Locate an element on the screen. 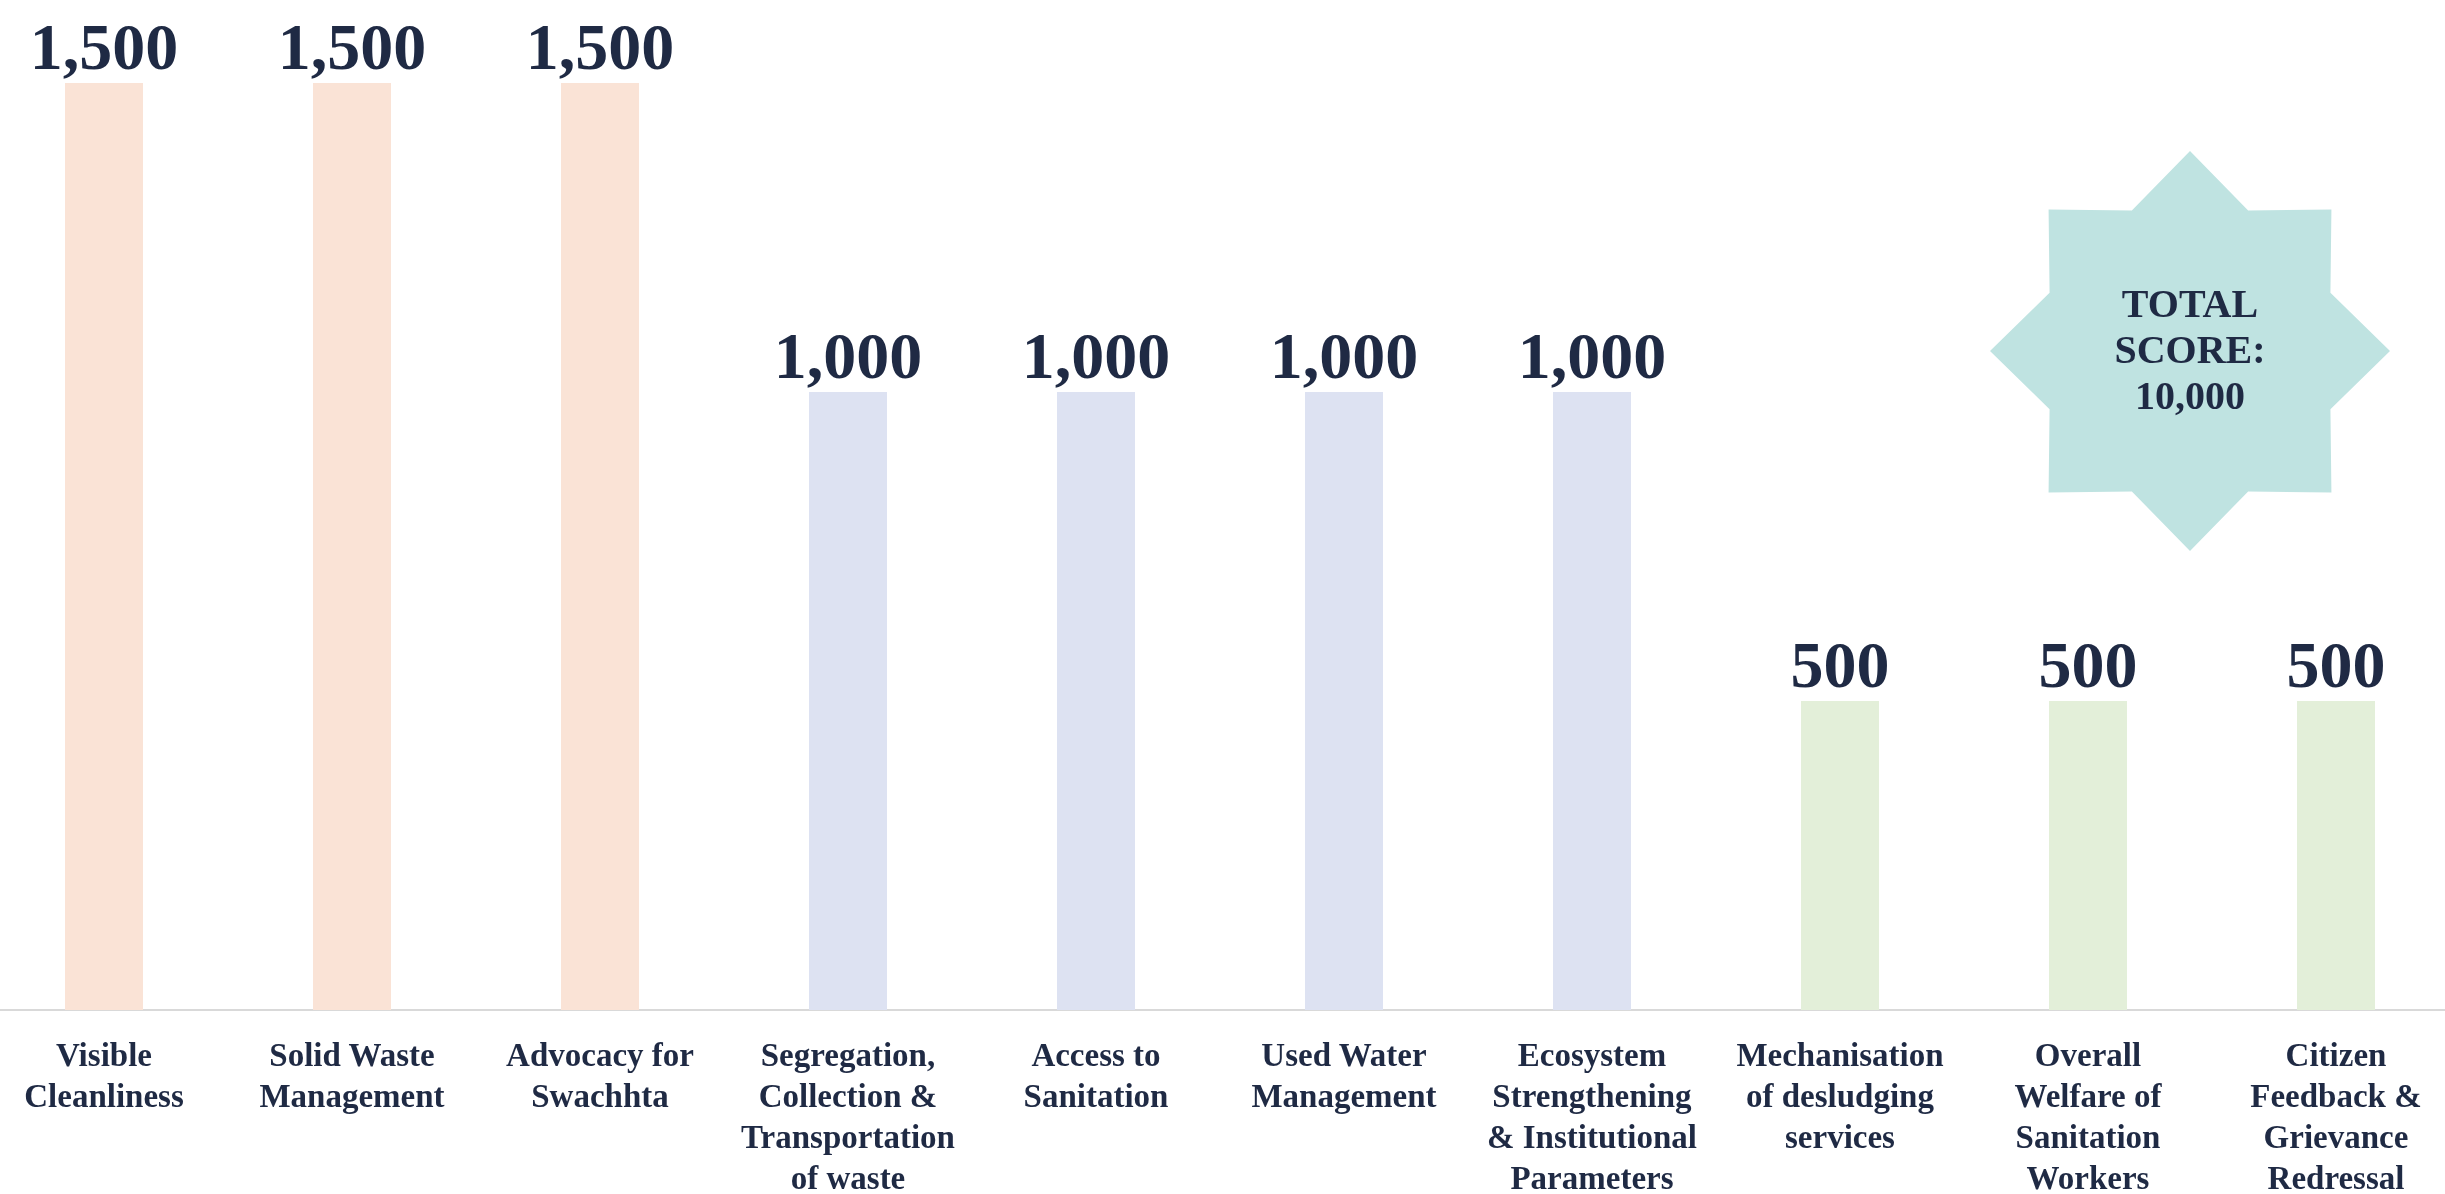  x-tick-label: Overall Welfare of Sanitation Workers is located at coordinates (2088, 1115).